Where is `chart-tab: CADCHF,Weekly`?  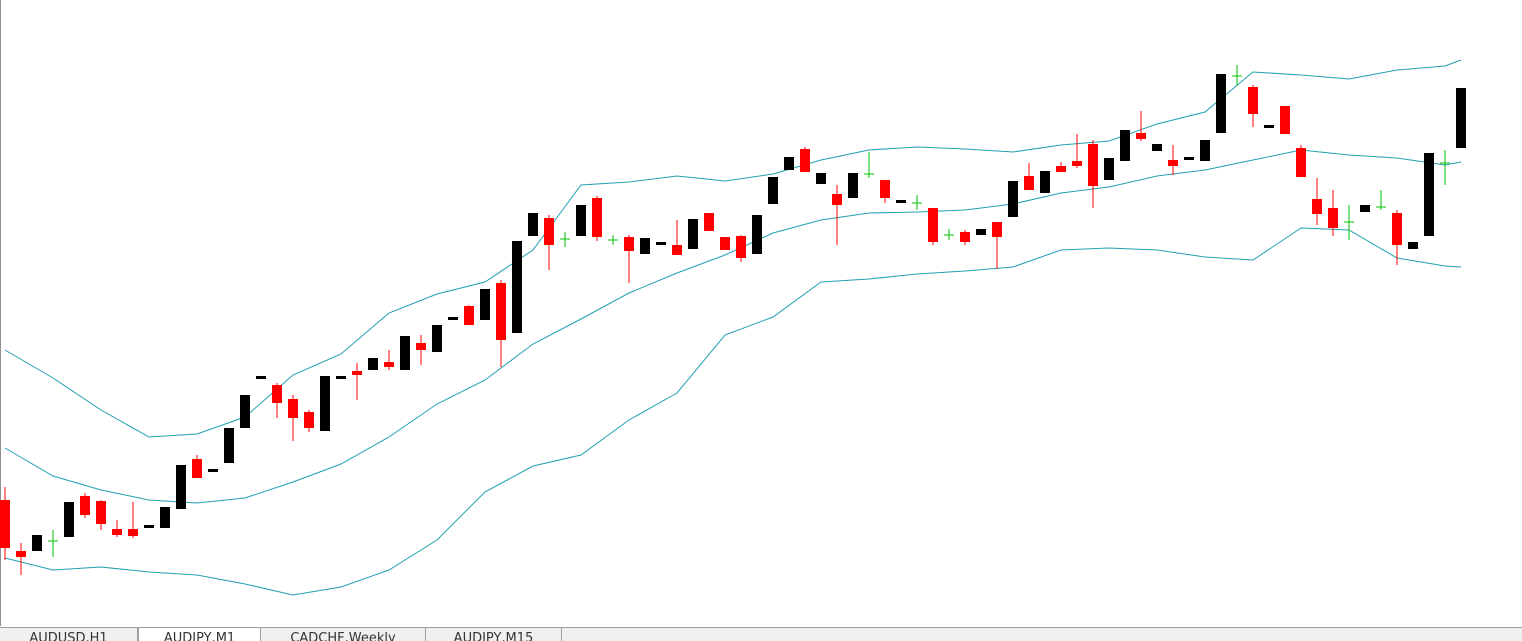 chart-tab: CADCHF,Weekly is located at coordinates (343, 634).